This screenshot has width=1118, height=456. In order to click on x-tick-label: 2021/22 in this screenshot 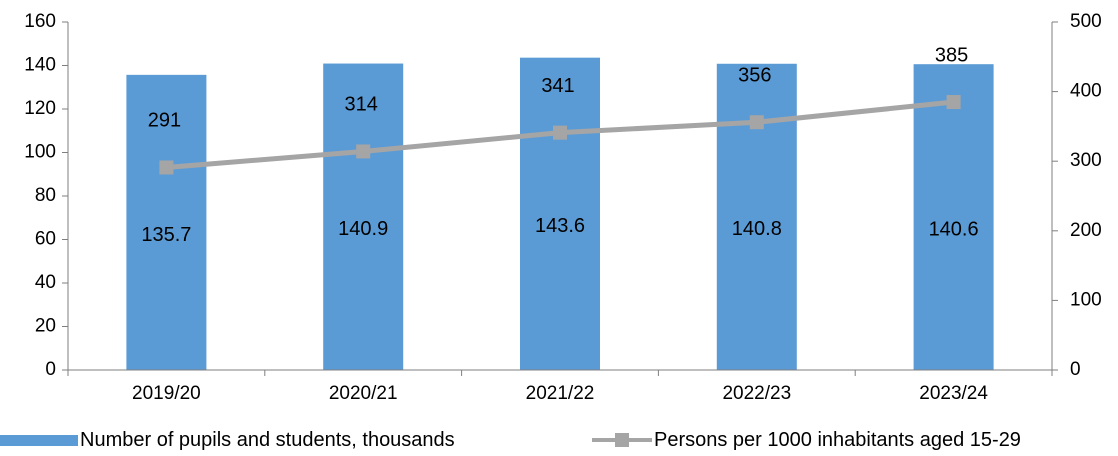, I will do `click(560, 393)`.